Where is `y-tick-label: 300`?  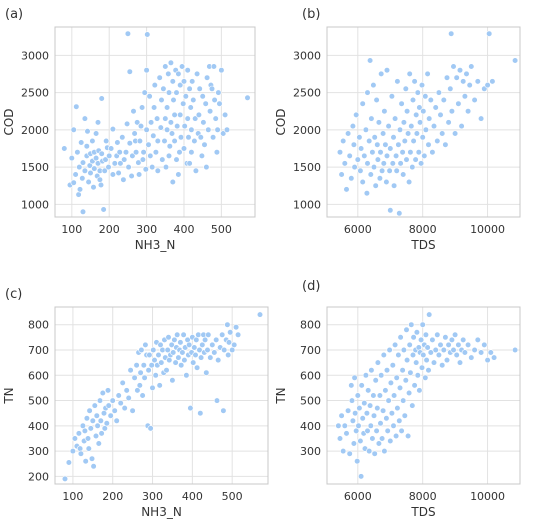
y-tick-label: 300 is located at coordinates (310, 451).